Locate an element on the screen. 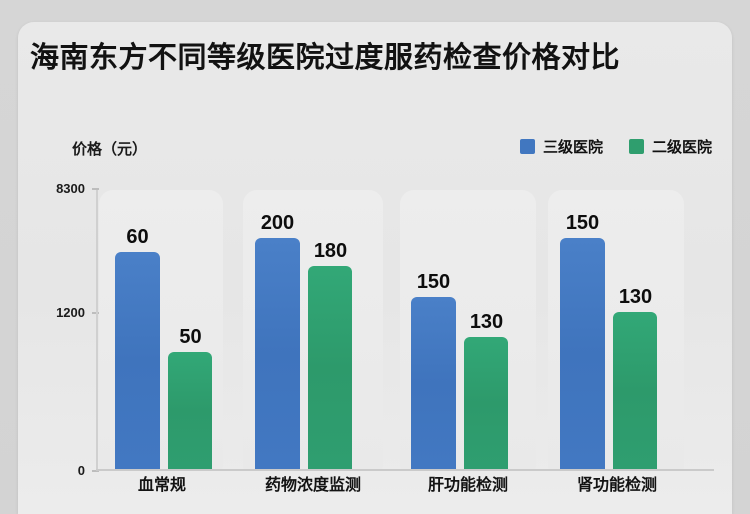 The height and width of the screenshot is (514, 750). category-label-3: 肝功能检测 is located at coordinates (467, 485).